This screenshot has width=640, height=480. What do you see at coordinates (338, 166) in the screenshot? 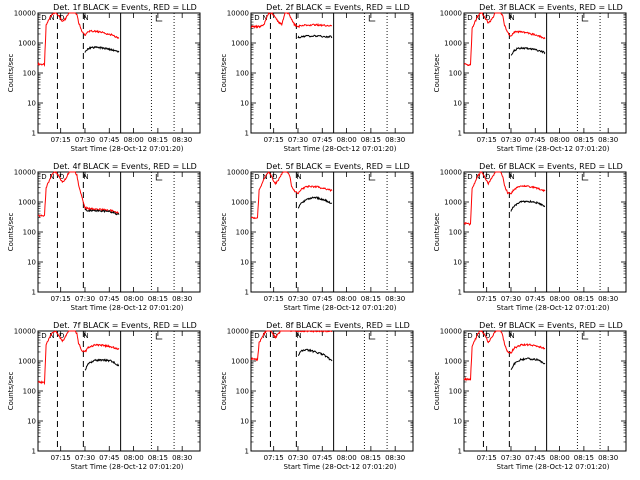
I see `panel-5-title: Det. 5f BLACK = Events, RED = LLD` at bounding box center [338, 166].